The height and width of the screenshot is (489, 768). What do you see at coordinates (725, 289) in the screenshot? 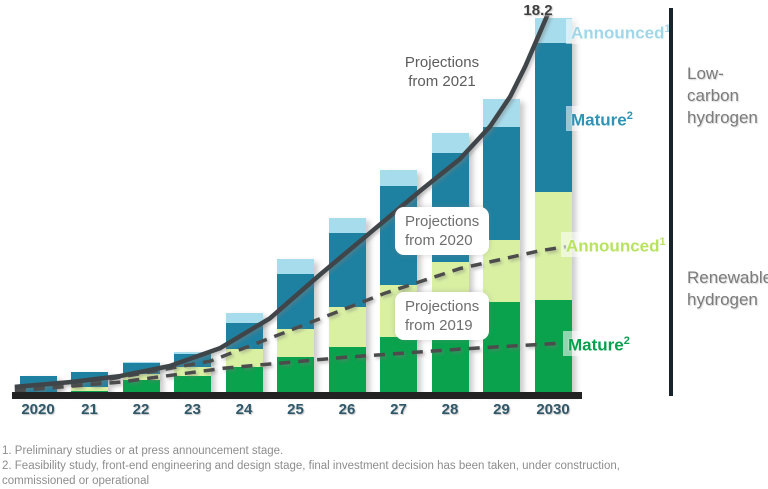
I see `group-label-renewable-hydrogen: Renewable hydrogen` at bounding box center [725, 289].